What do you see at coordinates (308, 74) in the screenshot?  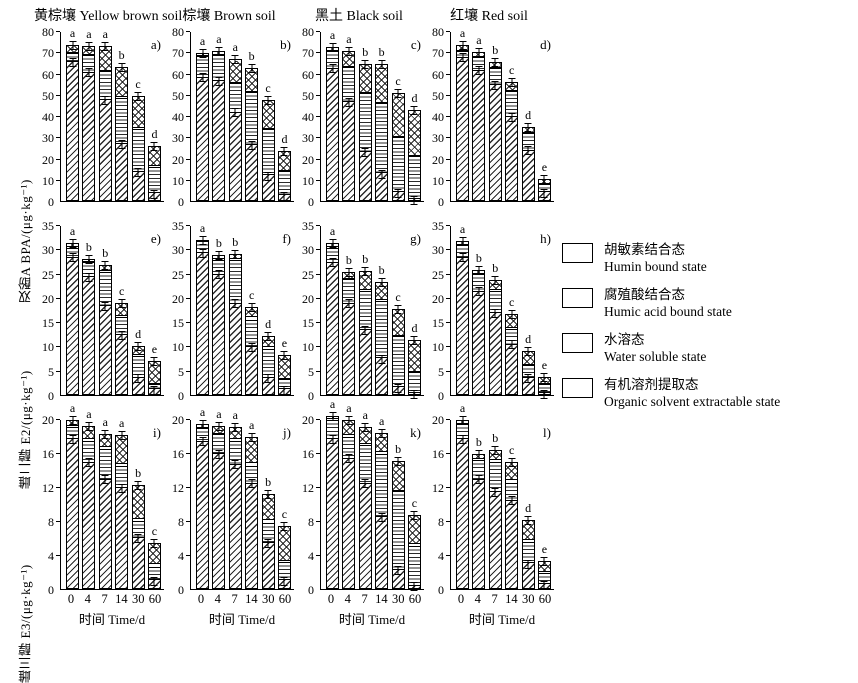 I see `y-tick-label: 60` at bounding box center [308, 74].